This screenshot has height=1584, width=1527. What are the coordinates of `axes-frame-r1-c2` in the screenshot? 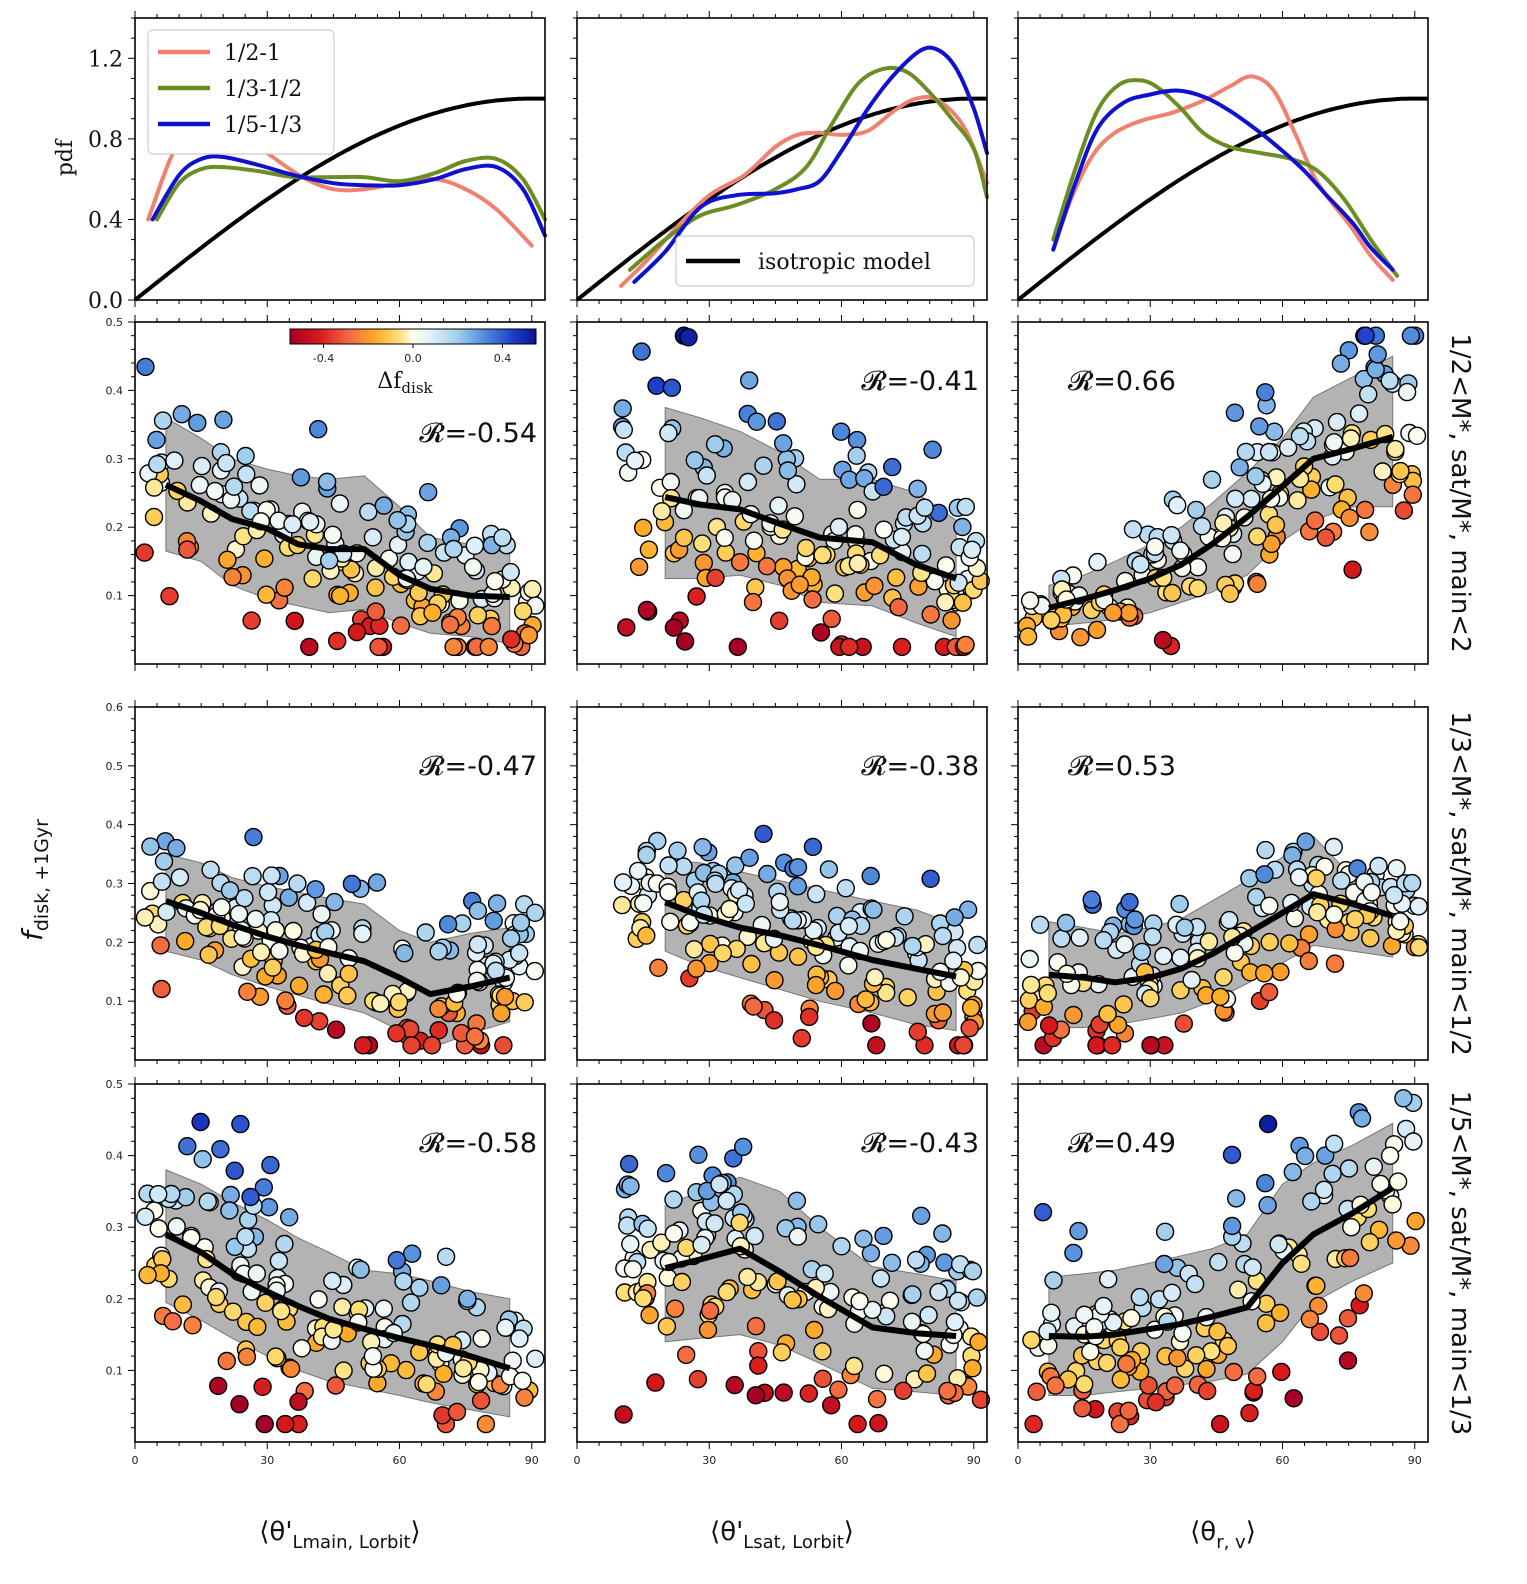 It's located at (1223, 493).